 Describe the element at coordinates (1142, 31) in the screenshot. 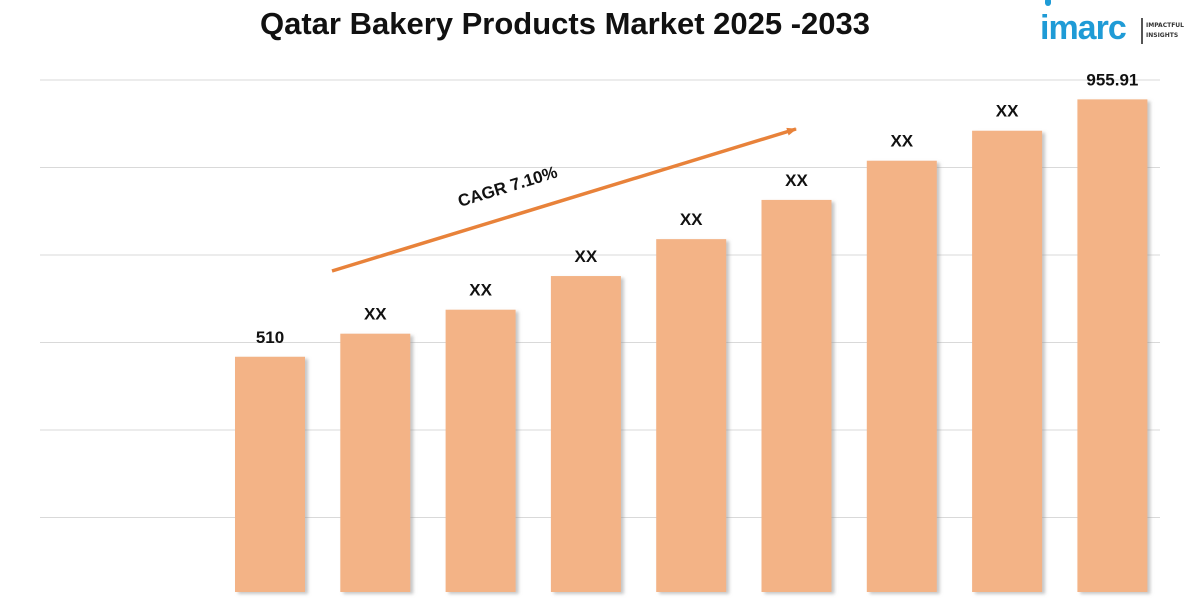

I see `logo-divider` at that location.